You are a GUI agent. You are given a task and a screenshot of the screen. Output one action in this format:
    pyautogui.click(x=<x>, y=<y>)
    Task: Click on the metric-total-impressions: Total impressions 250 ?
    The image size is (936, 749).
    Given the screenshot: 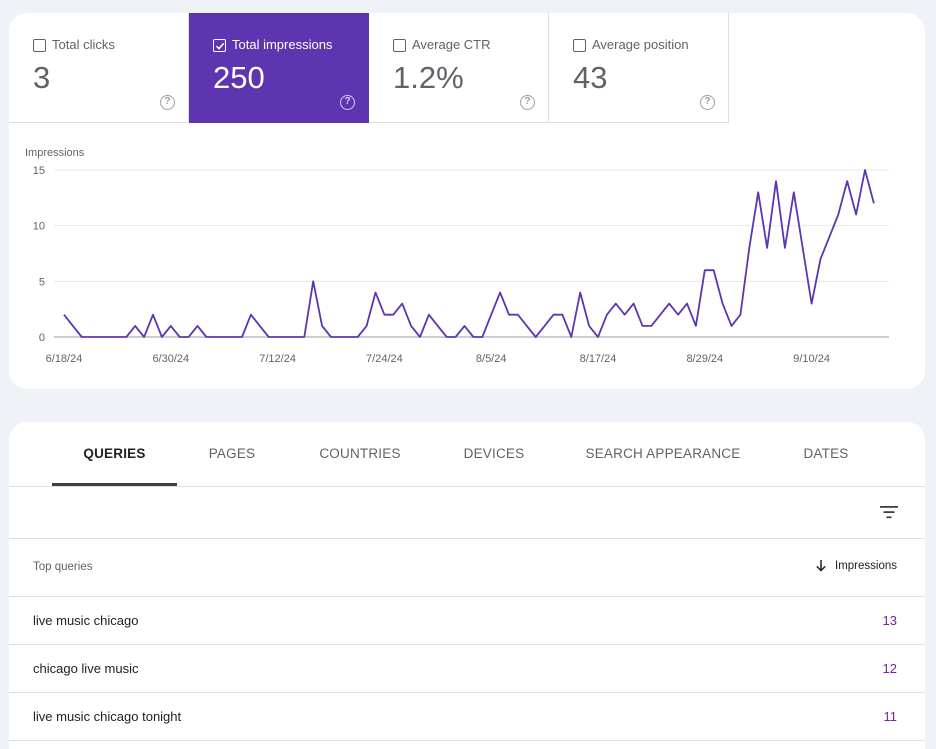 What is the action you would take?
    pyautogui.click(x=279, y=68)
    